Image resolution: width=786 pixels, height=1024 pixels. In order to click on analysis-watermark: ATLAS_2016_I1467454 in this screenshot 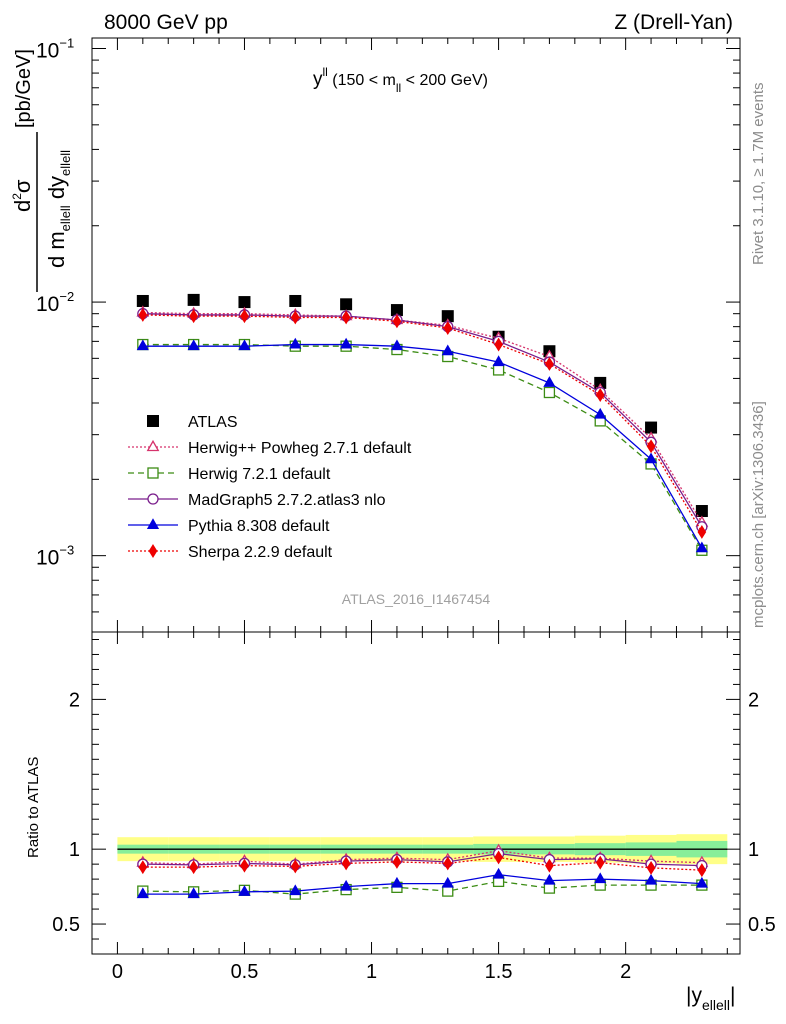, I will do `click(416, 599)`.